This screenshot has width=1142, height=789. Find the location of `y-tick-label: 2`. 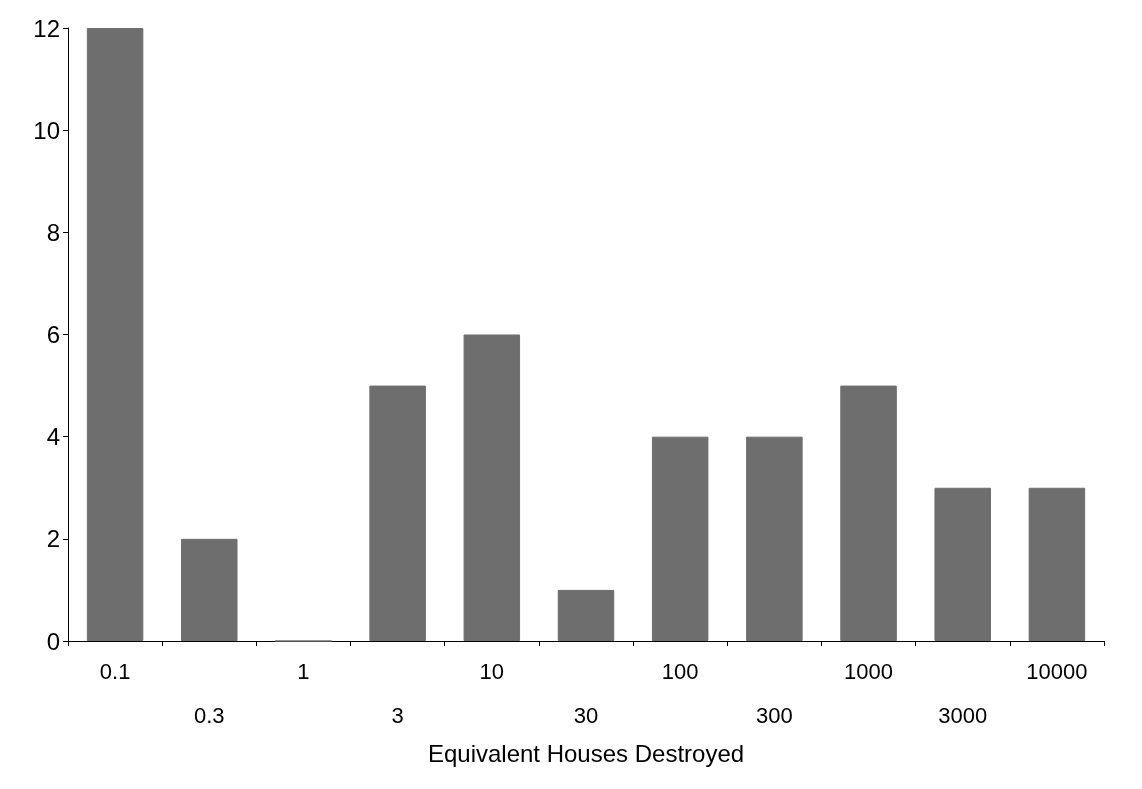

y-tick-label: 2 is located at coordinates (53, 539).